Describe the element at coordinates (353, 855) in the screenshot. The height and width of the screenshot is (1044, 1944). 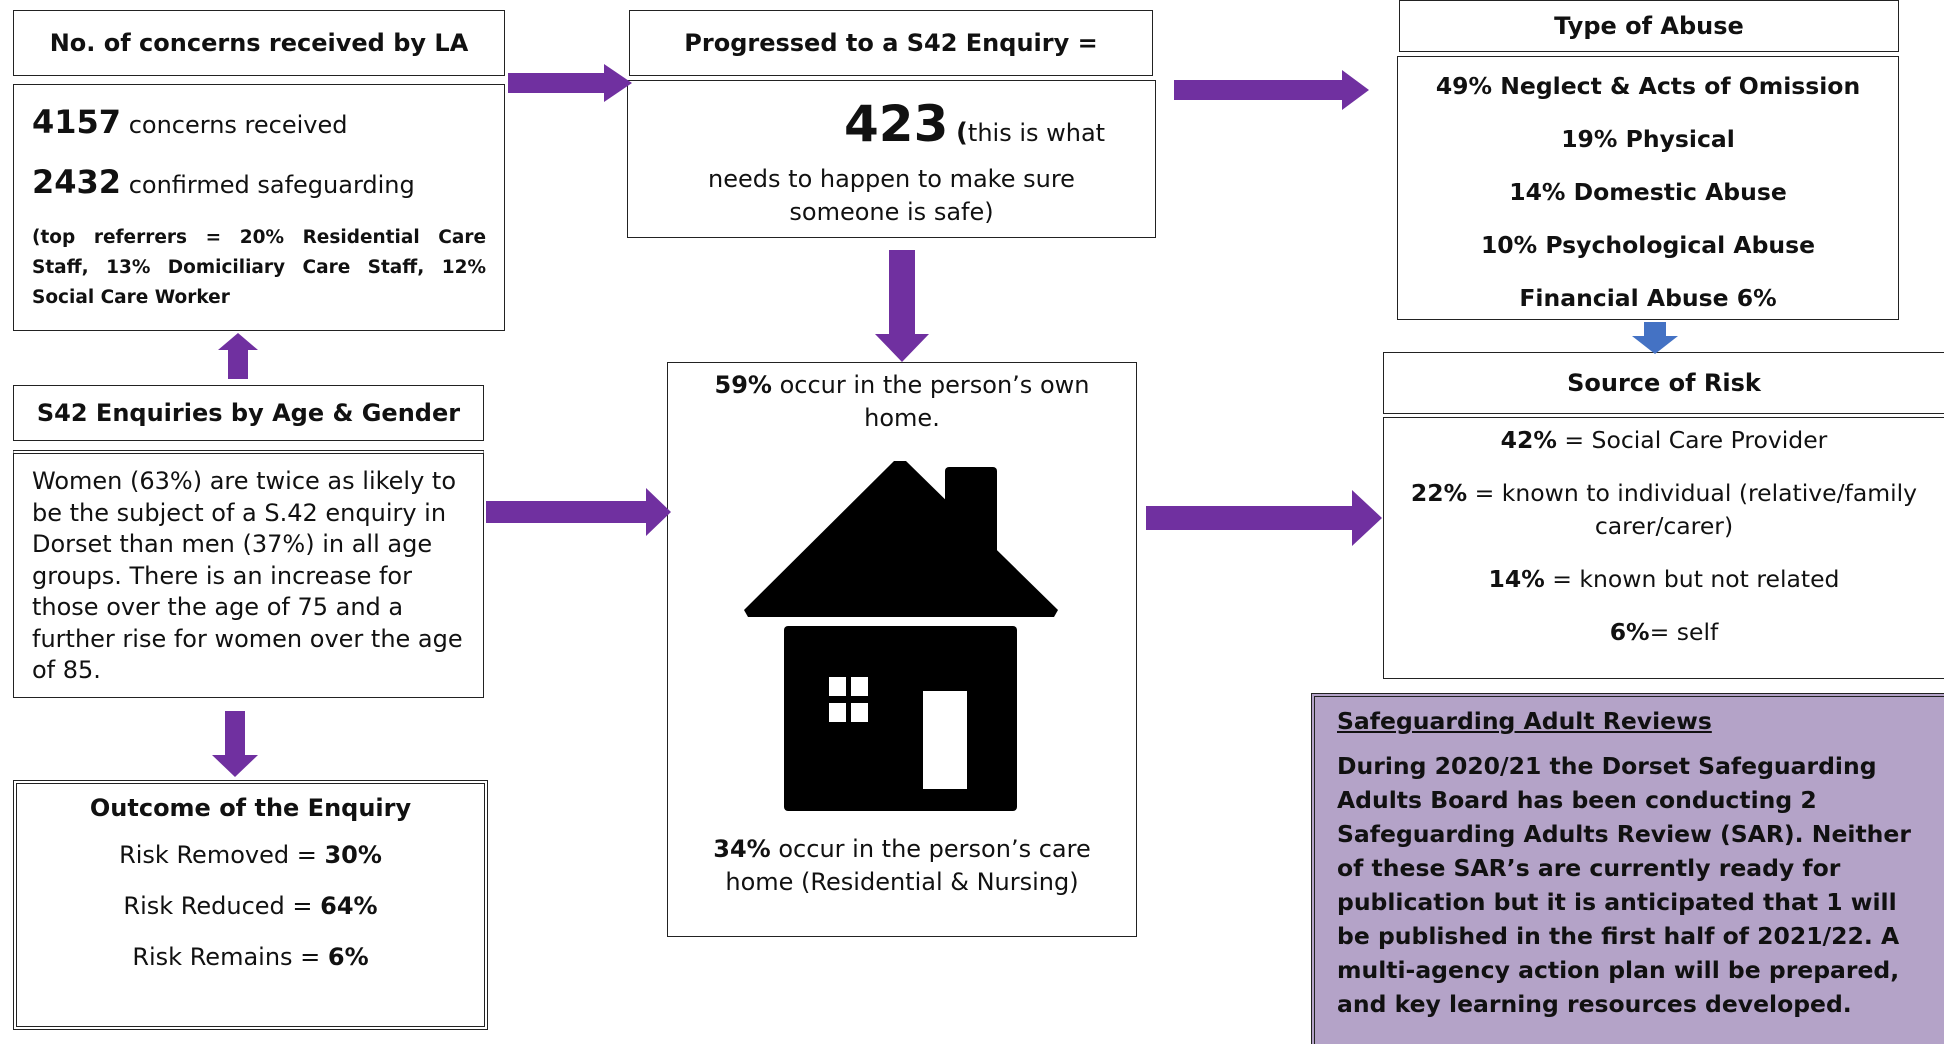
I see `outcome-value: 30%` at that location.